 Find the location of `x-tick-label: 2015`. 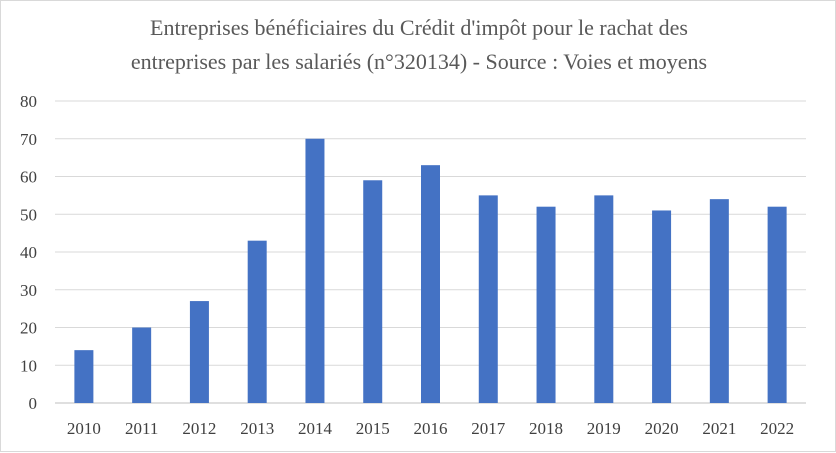

x-tick-label: 2015 is located at coordinates (373, 428).